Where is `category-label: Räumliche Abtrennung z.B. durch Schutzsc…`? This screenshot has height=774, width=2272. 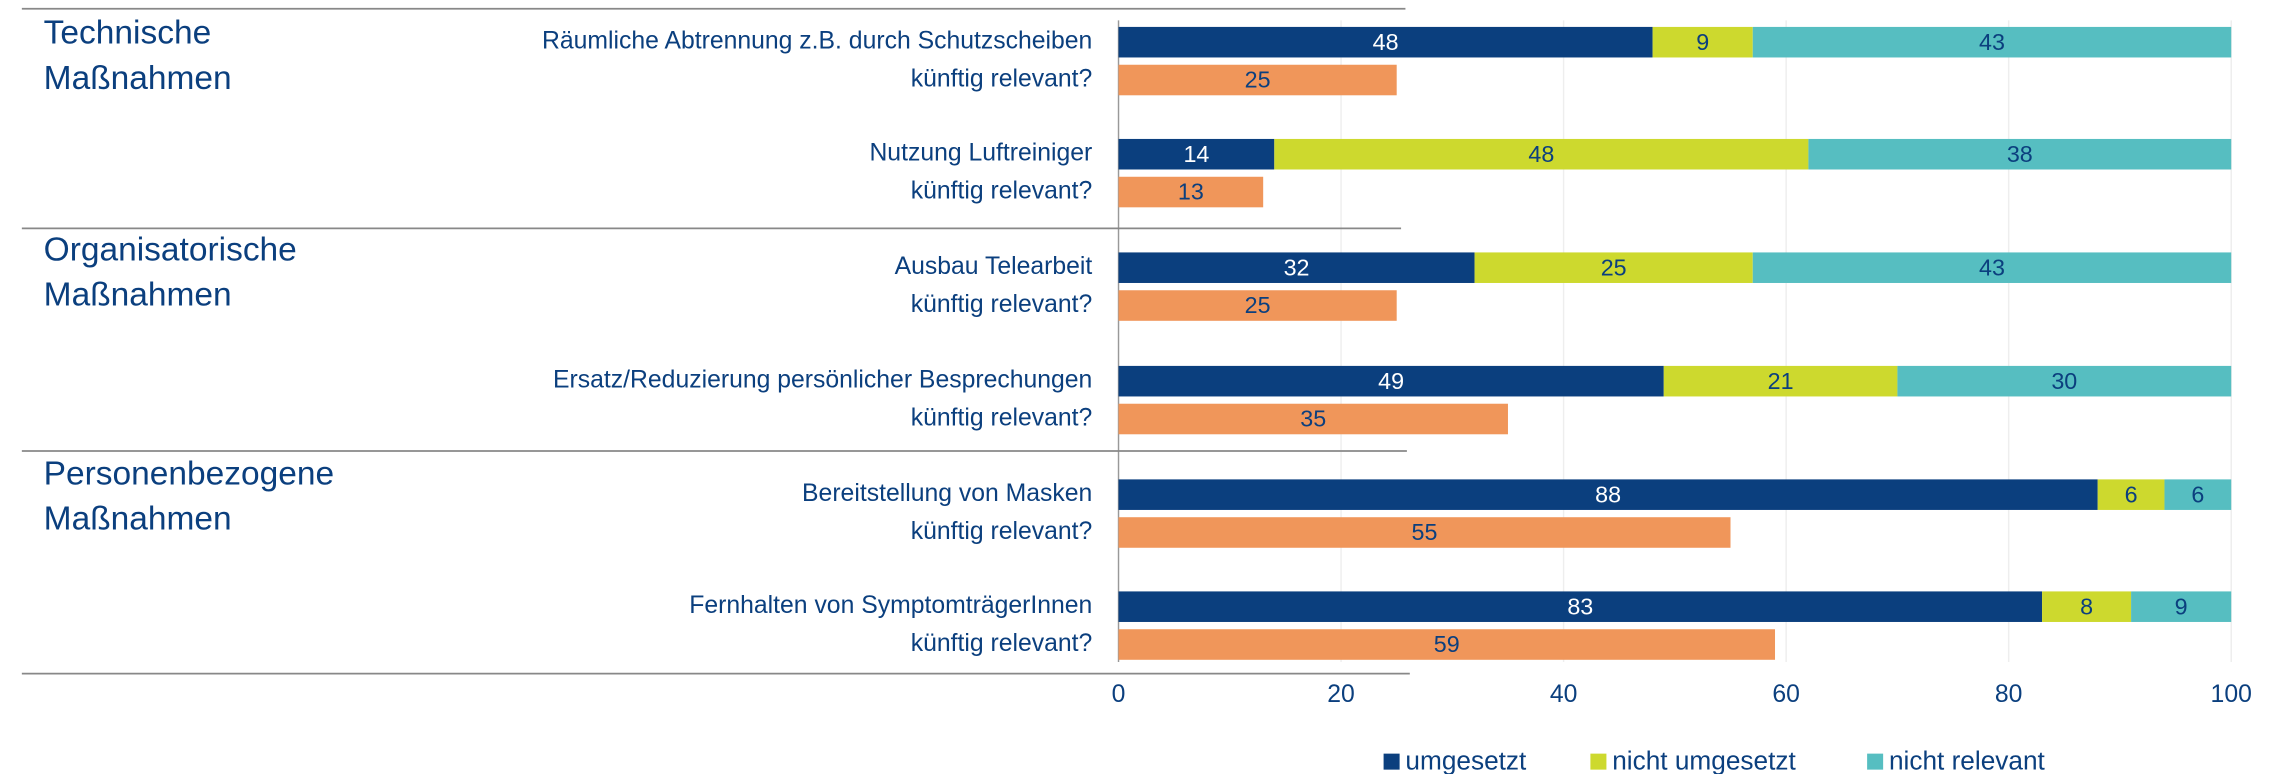
category-label: Räumliche Abtrennung z.B. durch Schutzsc… is located at coordinates (817, 41).